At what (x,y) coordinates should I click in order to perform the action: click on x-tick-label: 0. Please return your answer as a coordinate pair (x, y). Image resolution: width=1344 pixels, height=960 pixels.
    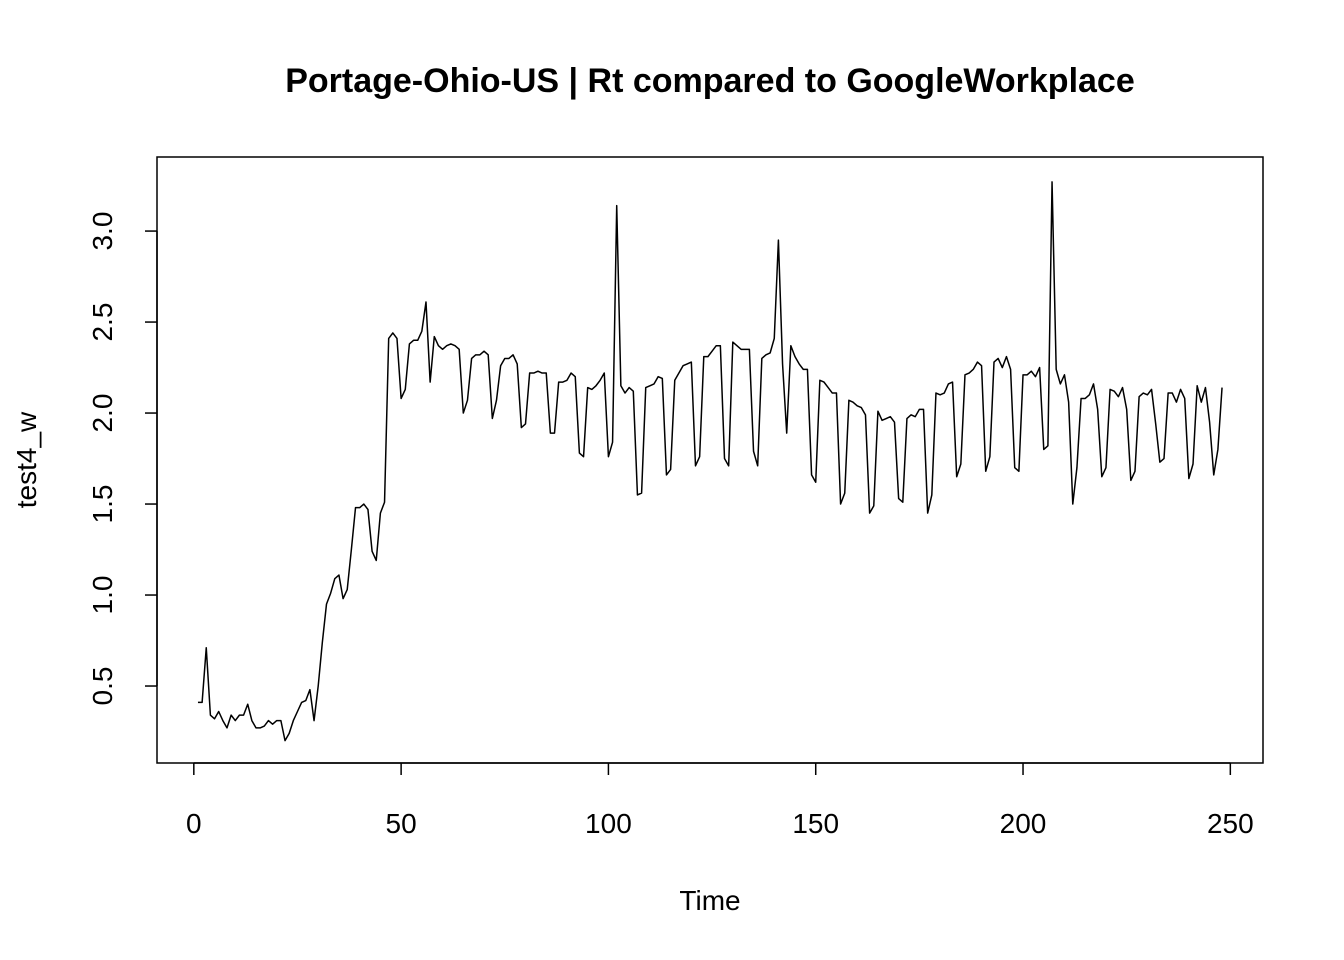
    Looking at the image, I should click on (194, 823).